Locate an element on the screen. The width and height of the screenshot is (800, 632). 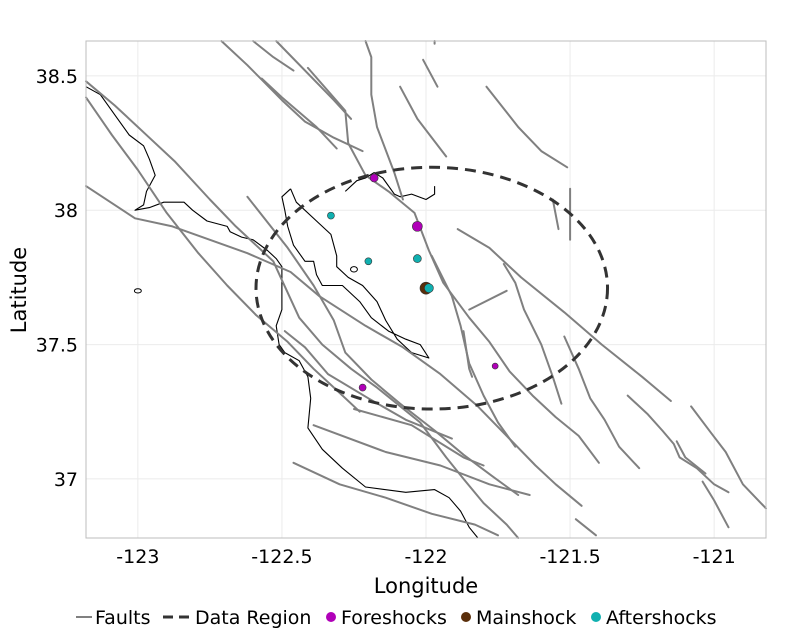
x-tick-label: -122 is located at coordinates (425, 557).